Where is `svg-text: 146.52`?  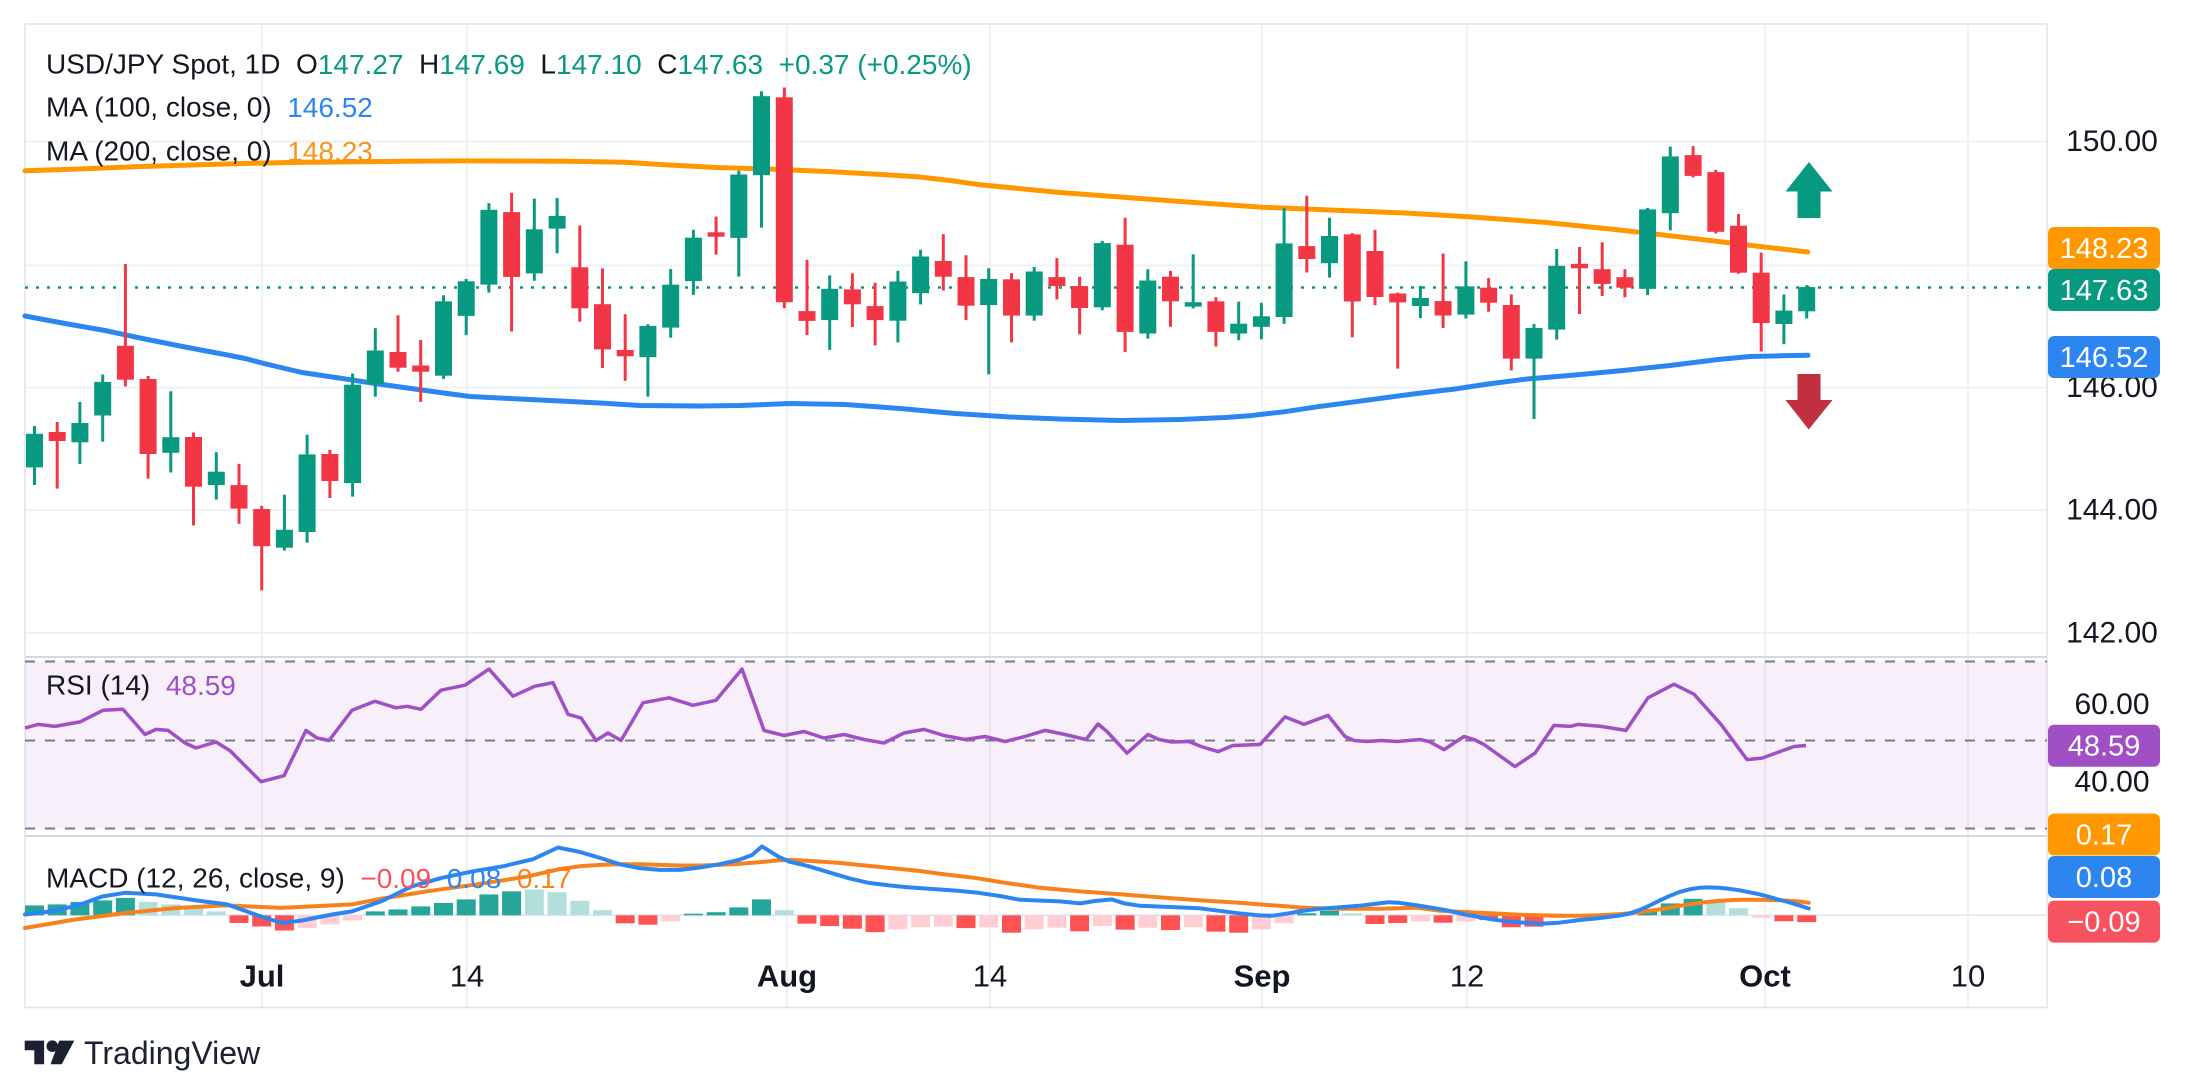 svg-text: 146.52 is located at coordinates (2104, 358).